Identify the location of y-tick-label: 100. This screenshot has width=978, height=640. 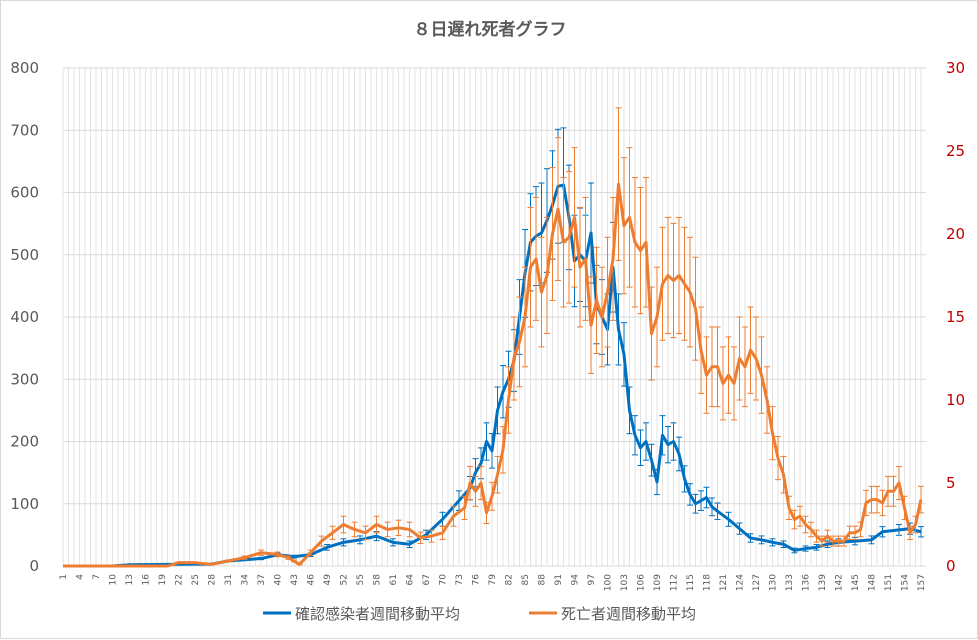
(24, 504).